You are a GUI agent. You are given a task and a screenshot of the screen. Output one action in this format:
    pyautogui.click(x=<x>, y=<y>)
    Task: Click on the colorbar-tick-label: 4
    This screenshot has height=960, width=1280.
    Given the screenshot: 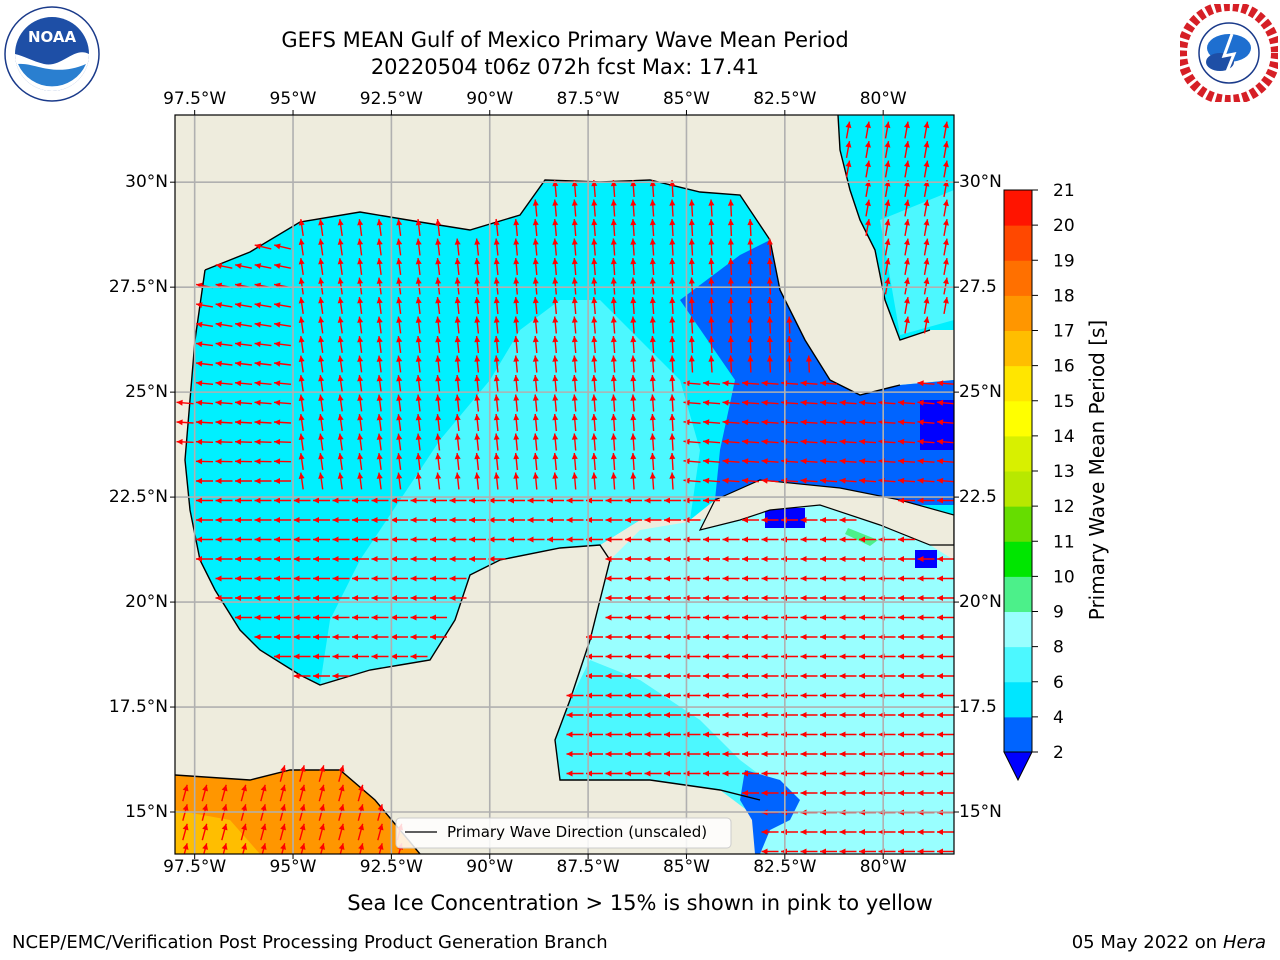 What is the action you would take?
    pyautogui.click(x=1058, y=718)
    